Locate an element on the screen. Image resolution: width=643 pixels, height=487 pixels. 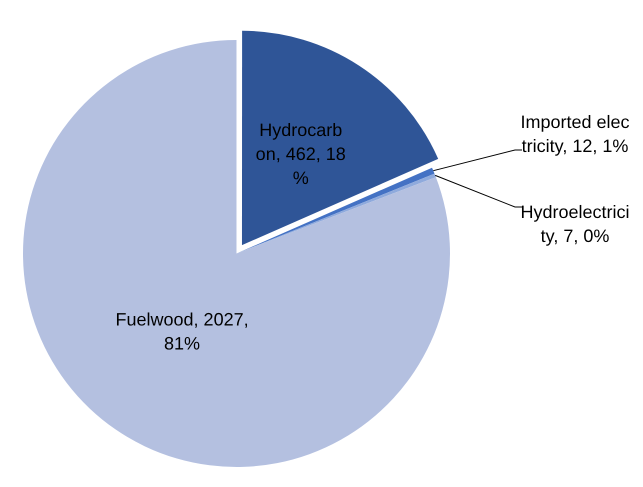
slice-label: Hydroelectricity, 7, 0% is located at coordinates (575, 224).